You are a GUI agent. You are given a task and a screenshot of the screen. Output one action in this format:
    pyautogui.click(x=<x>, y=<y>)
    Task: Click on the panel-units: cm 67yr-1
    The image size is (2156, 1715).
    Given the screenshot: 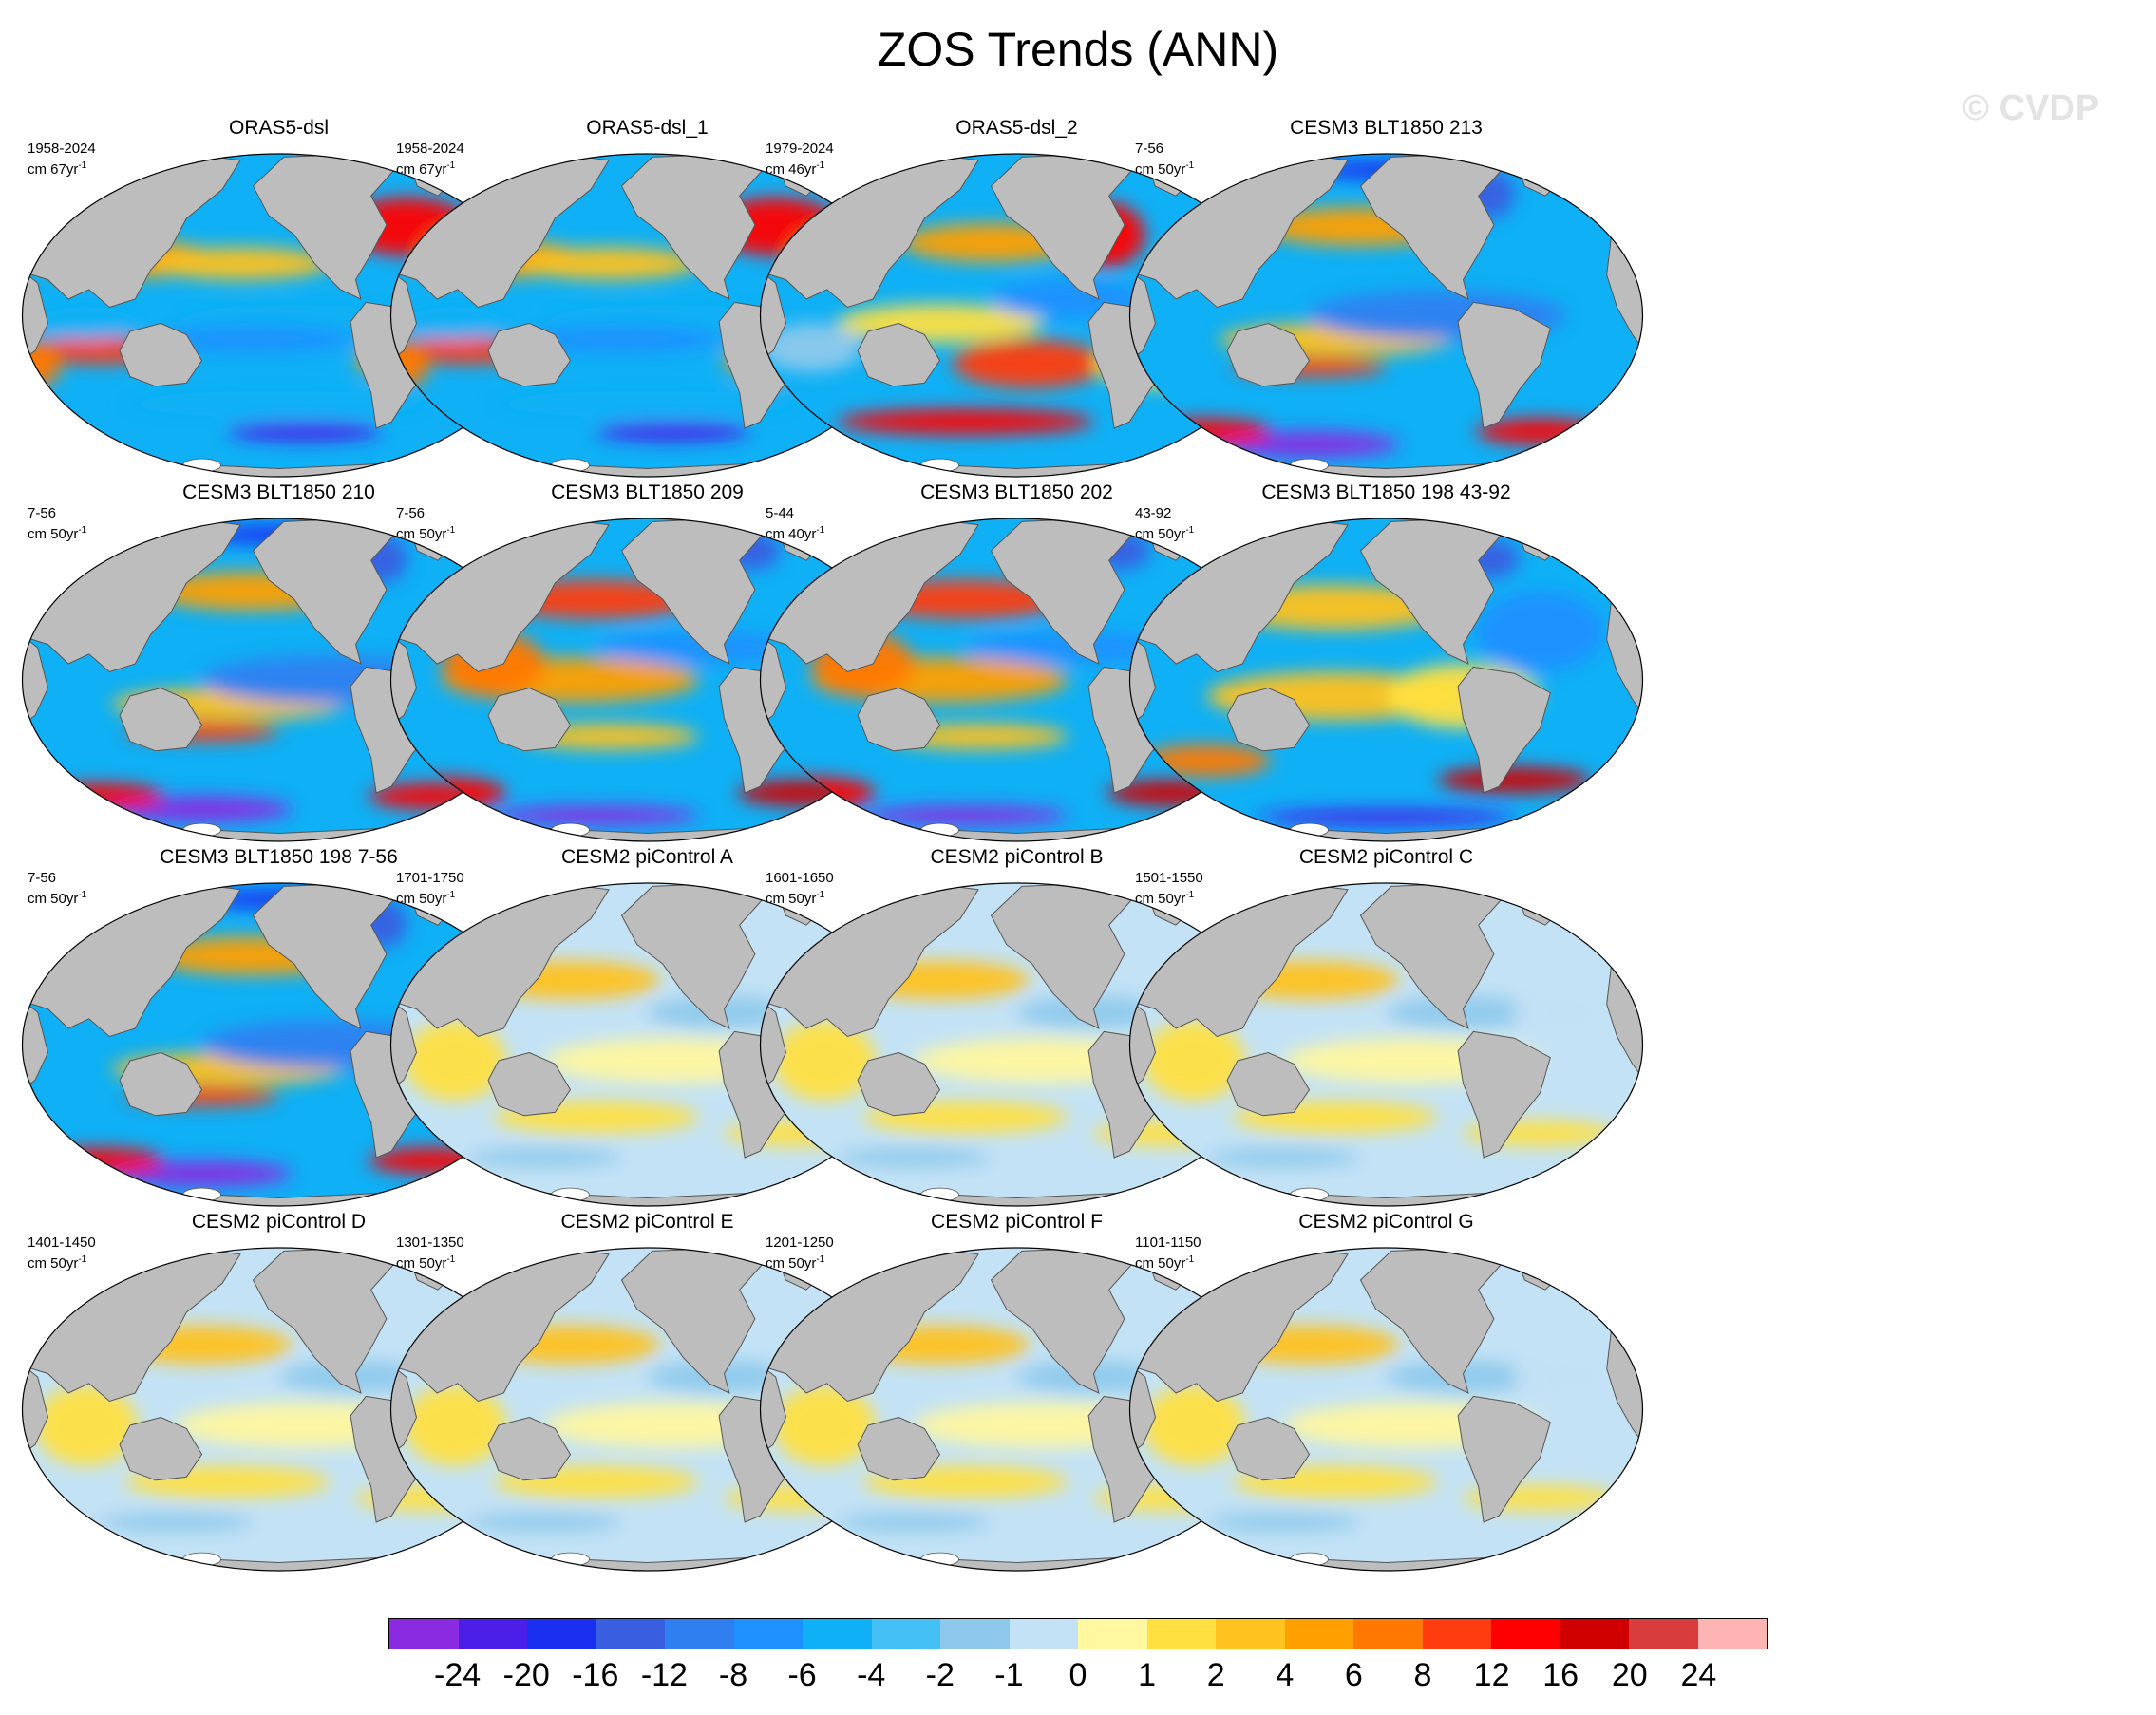 What is the action you would take?
    pyautogui.click(x=425, y=168)
    